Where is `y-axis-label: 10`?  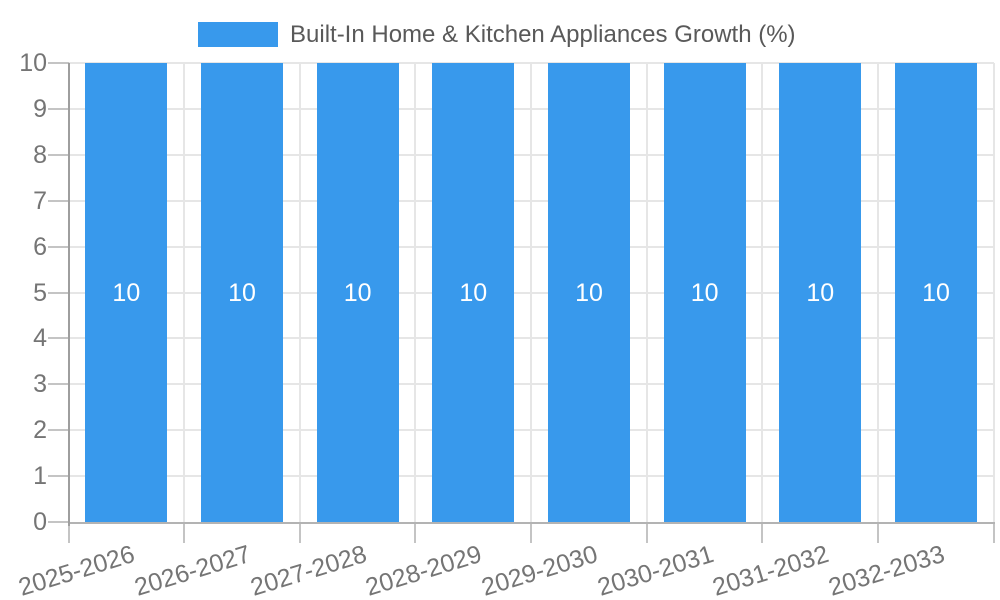
y-axis-label: 10 is located at coordinates (33, 63).